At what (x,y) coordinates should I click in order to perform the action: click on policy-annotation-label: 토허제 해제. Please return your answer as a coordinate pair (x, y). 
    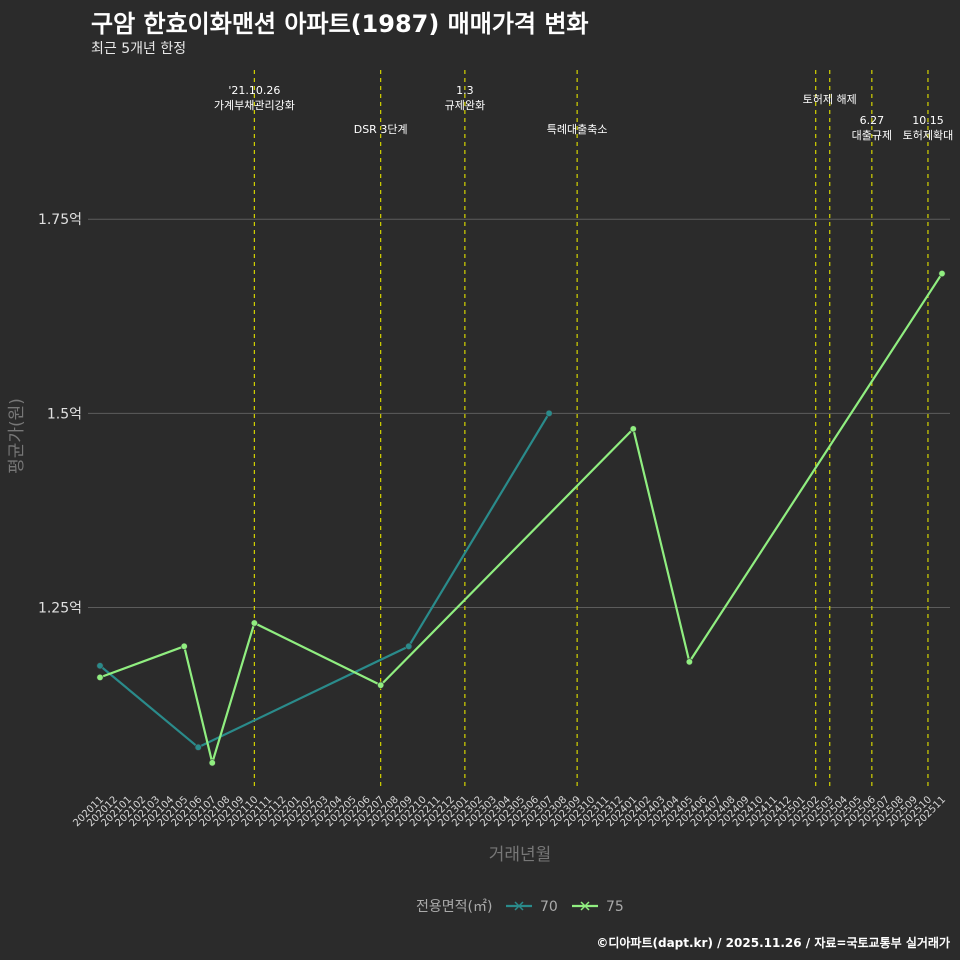
    Looking at the image, I should click on (830, 99).